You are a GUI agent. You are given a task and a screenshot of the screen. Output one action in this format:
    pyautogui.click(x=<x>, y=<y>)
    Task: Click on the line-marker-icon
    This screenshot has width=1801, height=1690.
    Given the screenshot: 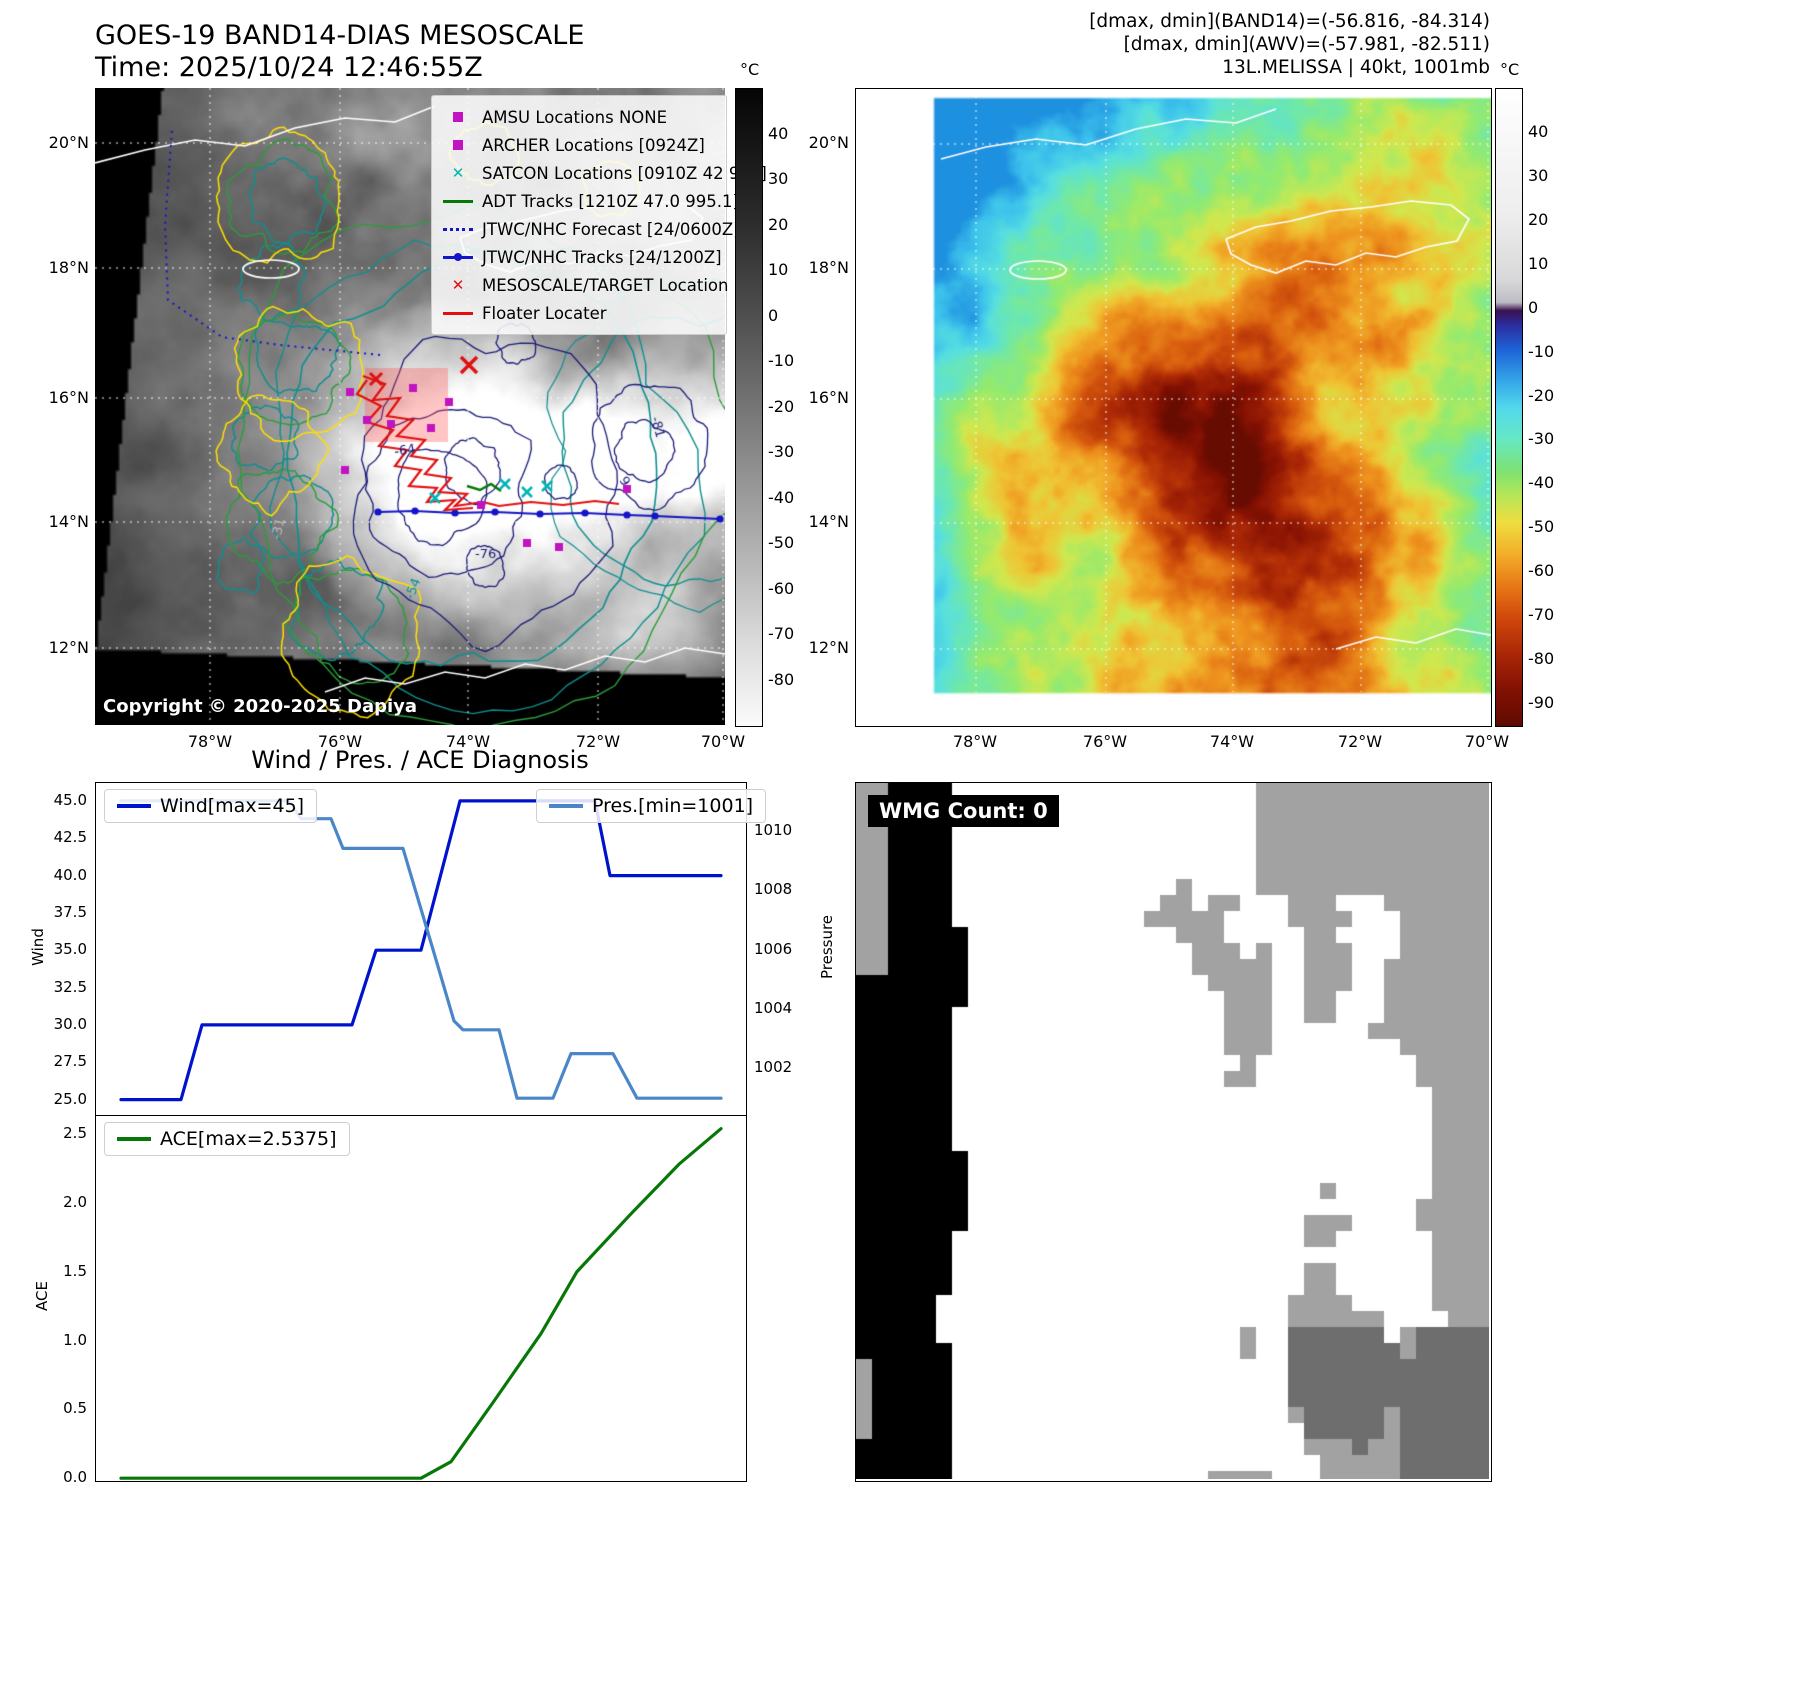 What is the action you would take?
    pyautogui.click(x=458, y=201)
    